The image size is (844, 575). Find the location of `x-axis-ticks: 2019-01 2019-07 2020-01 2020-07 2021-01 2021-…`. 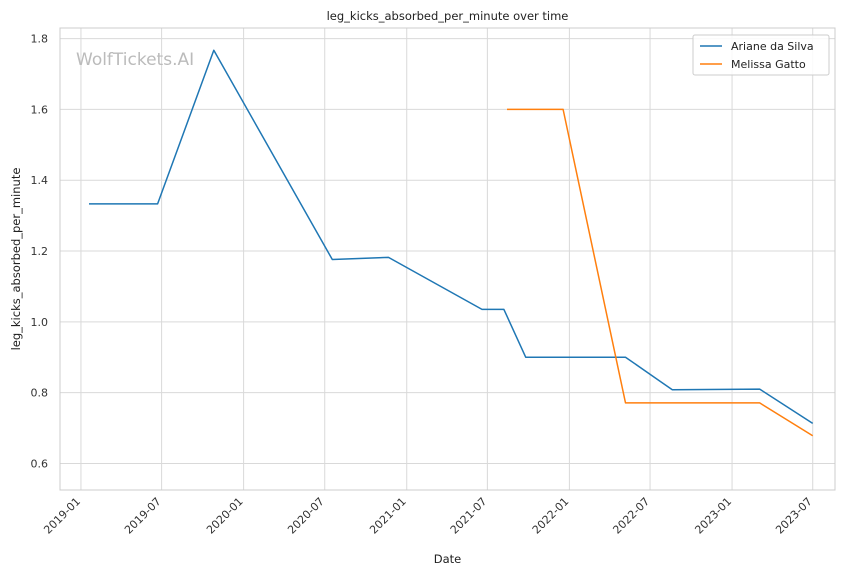

x-axis-ticks: 2019-01 2019-07 2020-01 2020-07 2021-01 2021-… is located at coordinates (427, 516).